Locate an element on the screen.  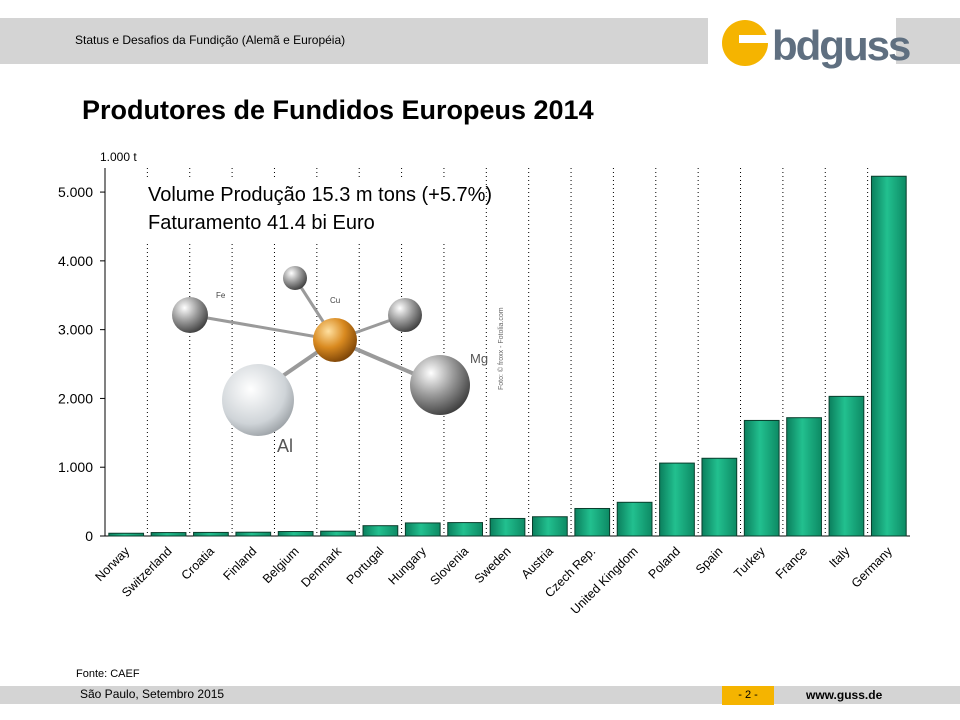
photo-label-fe: Fe is located at coordinates (221, 295).